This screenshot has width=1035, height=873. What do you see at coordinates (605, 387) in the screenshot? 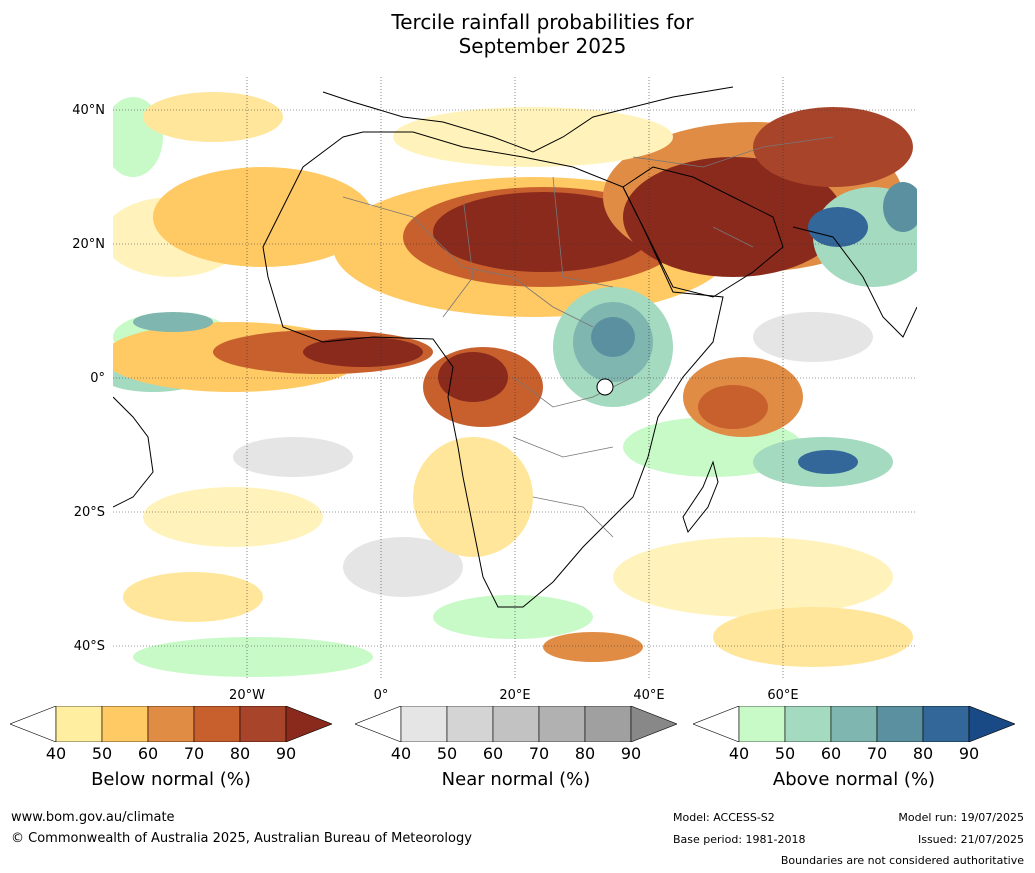
I see `lake-victoria` at bounding box center [605, 387].